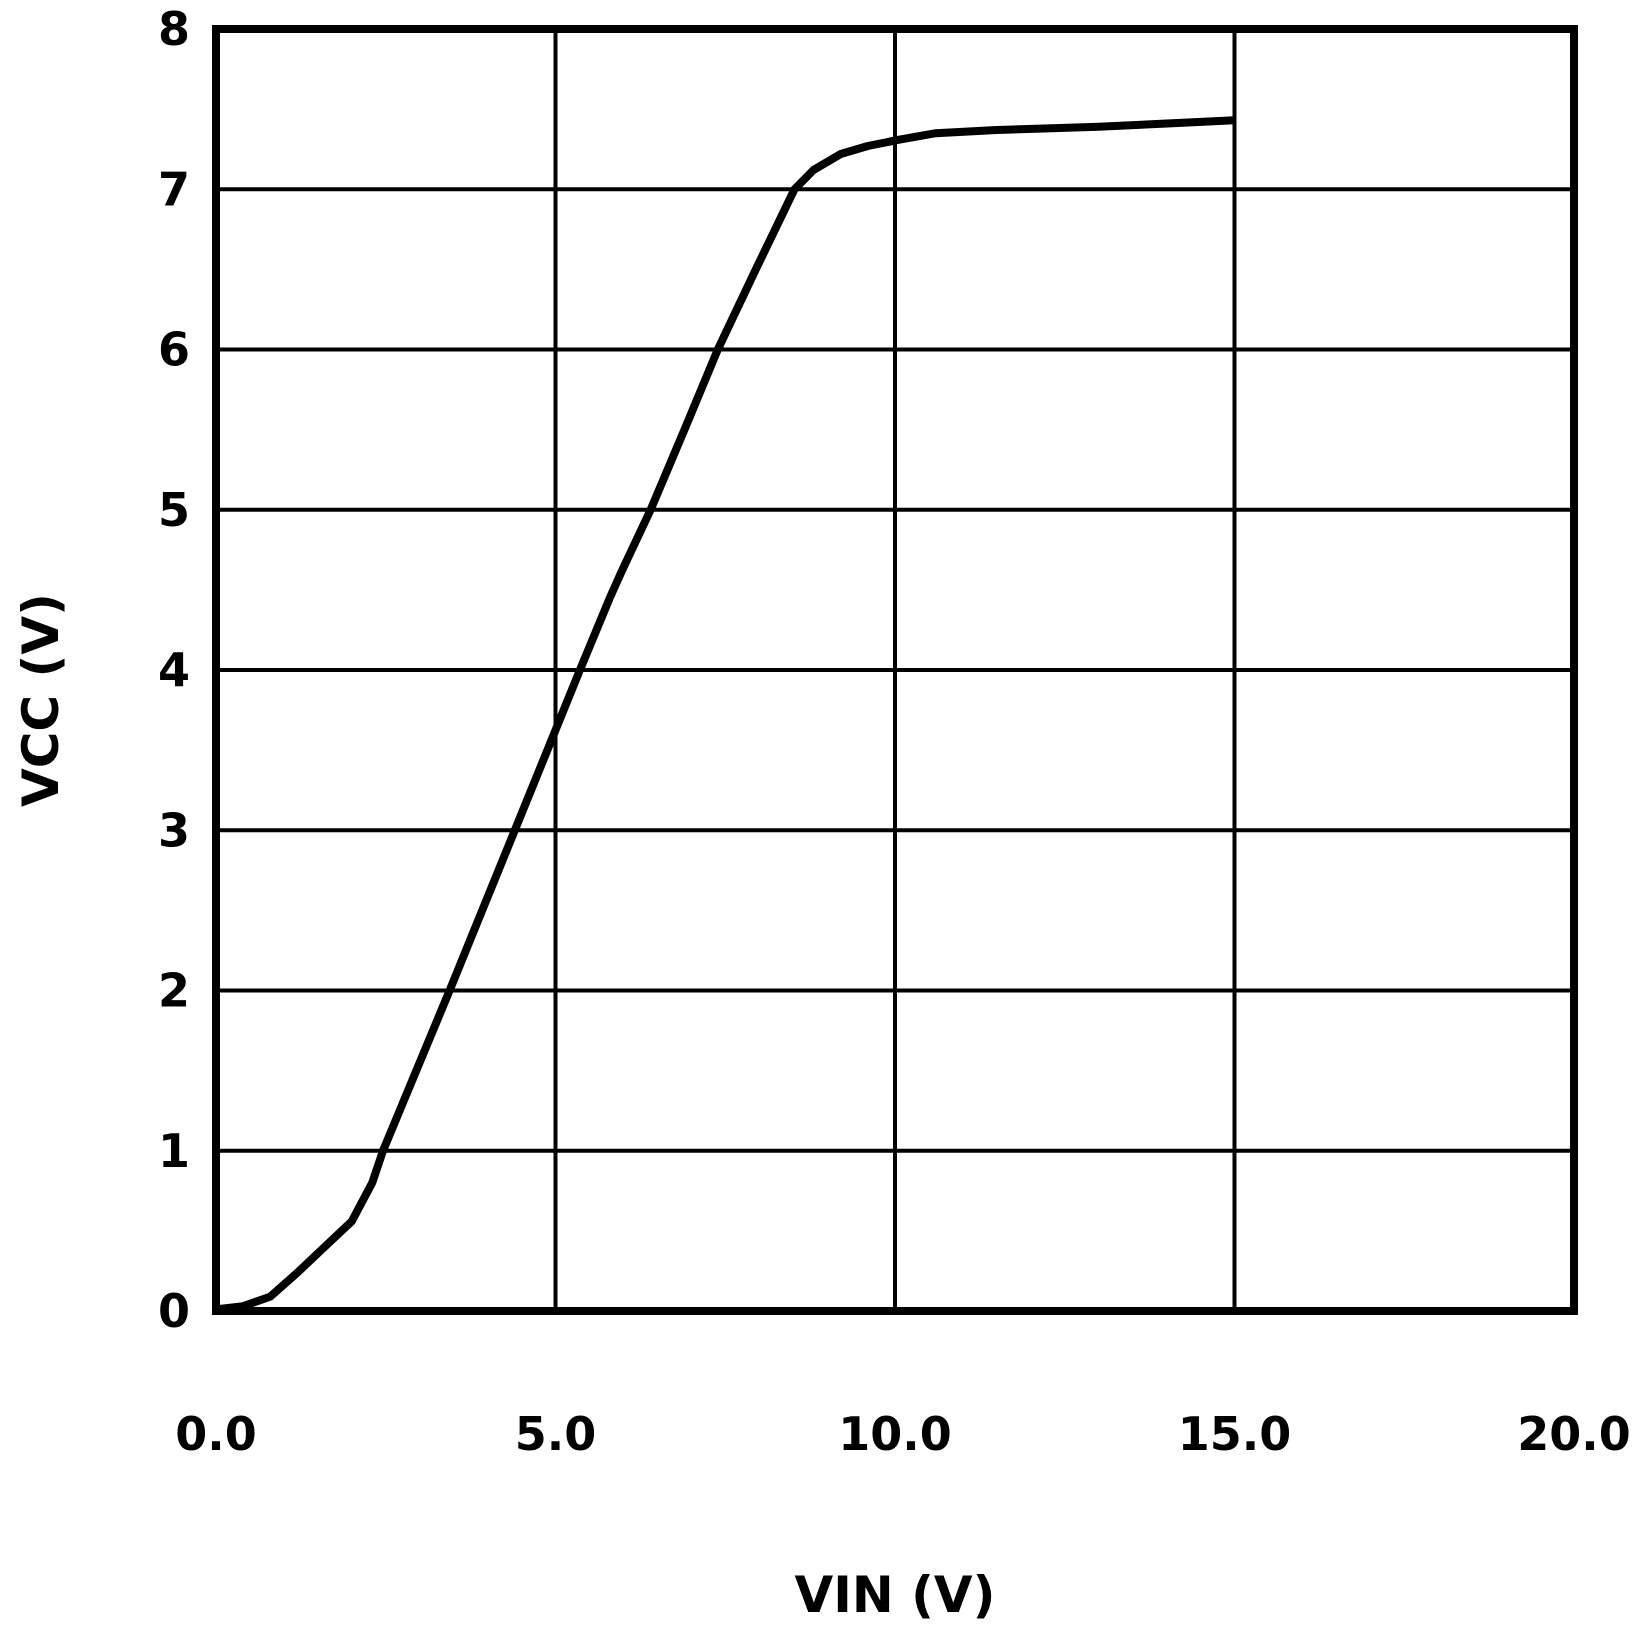 The height and width of the screenshot is (1632, 1640). I want to click on x-tick-label: 15.0, so click(1235, 1434).